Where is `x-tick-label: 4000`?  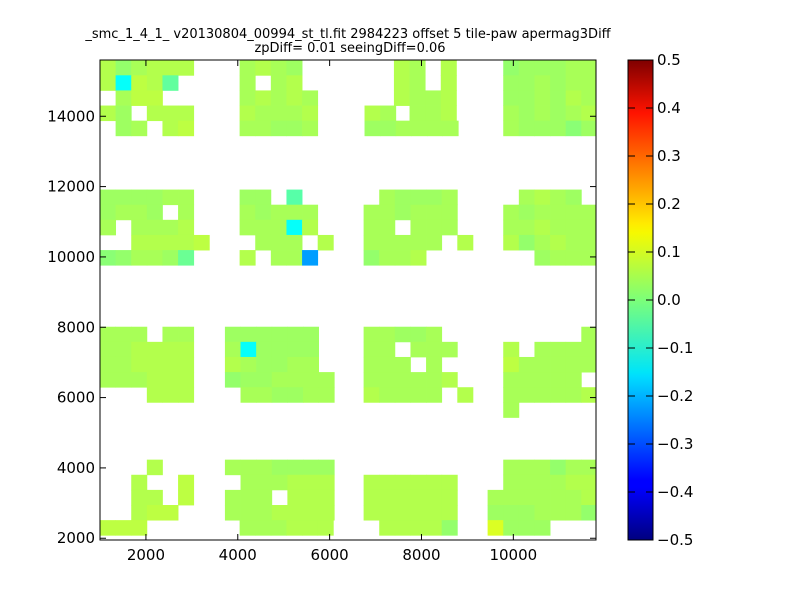
x-tick-label: 4000 is located at coordinates (238, 555).